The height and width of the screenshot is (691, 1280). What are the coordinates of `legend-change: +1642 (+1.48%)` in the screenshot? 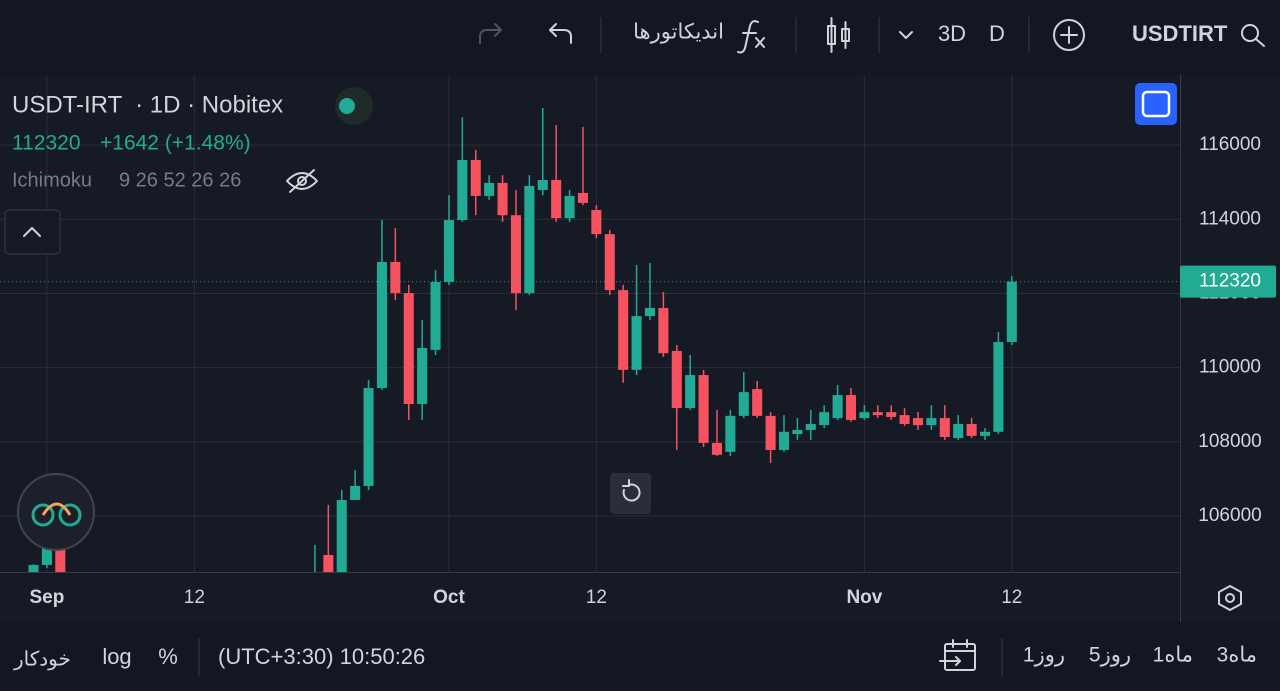 It's located at (175, 143).